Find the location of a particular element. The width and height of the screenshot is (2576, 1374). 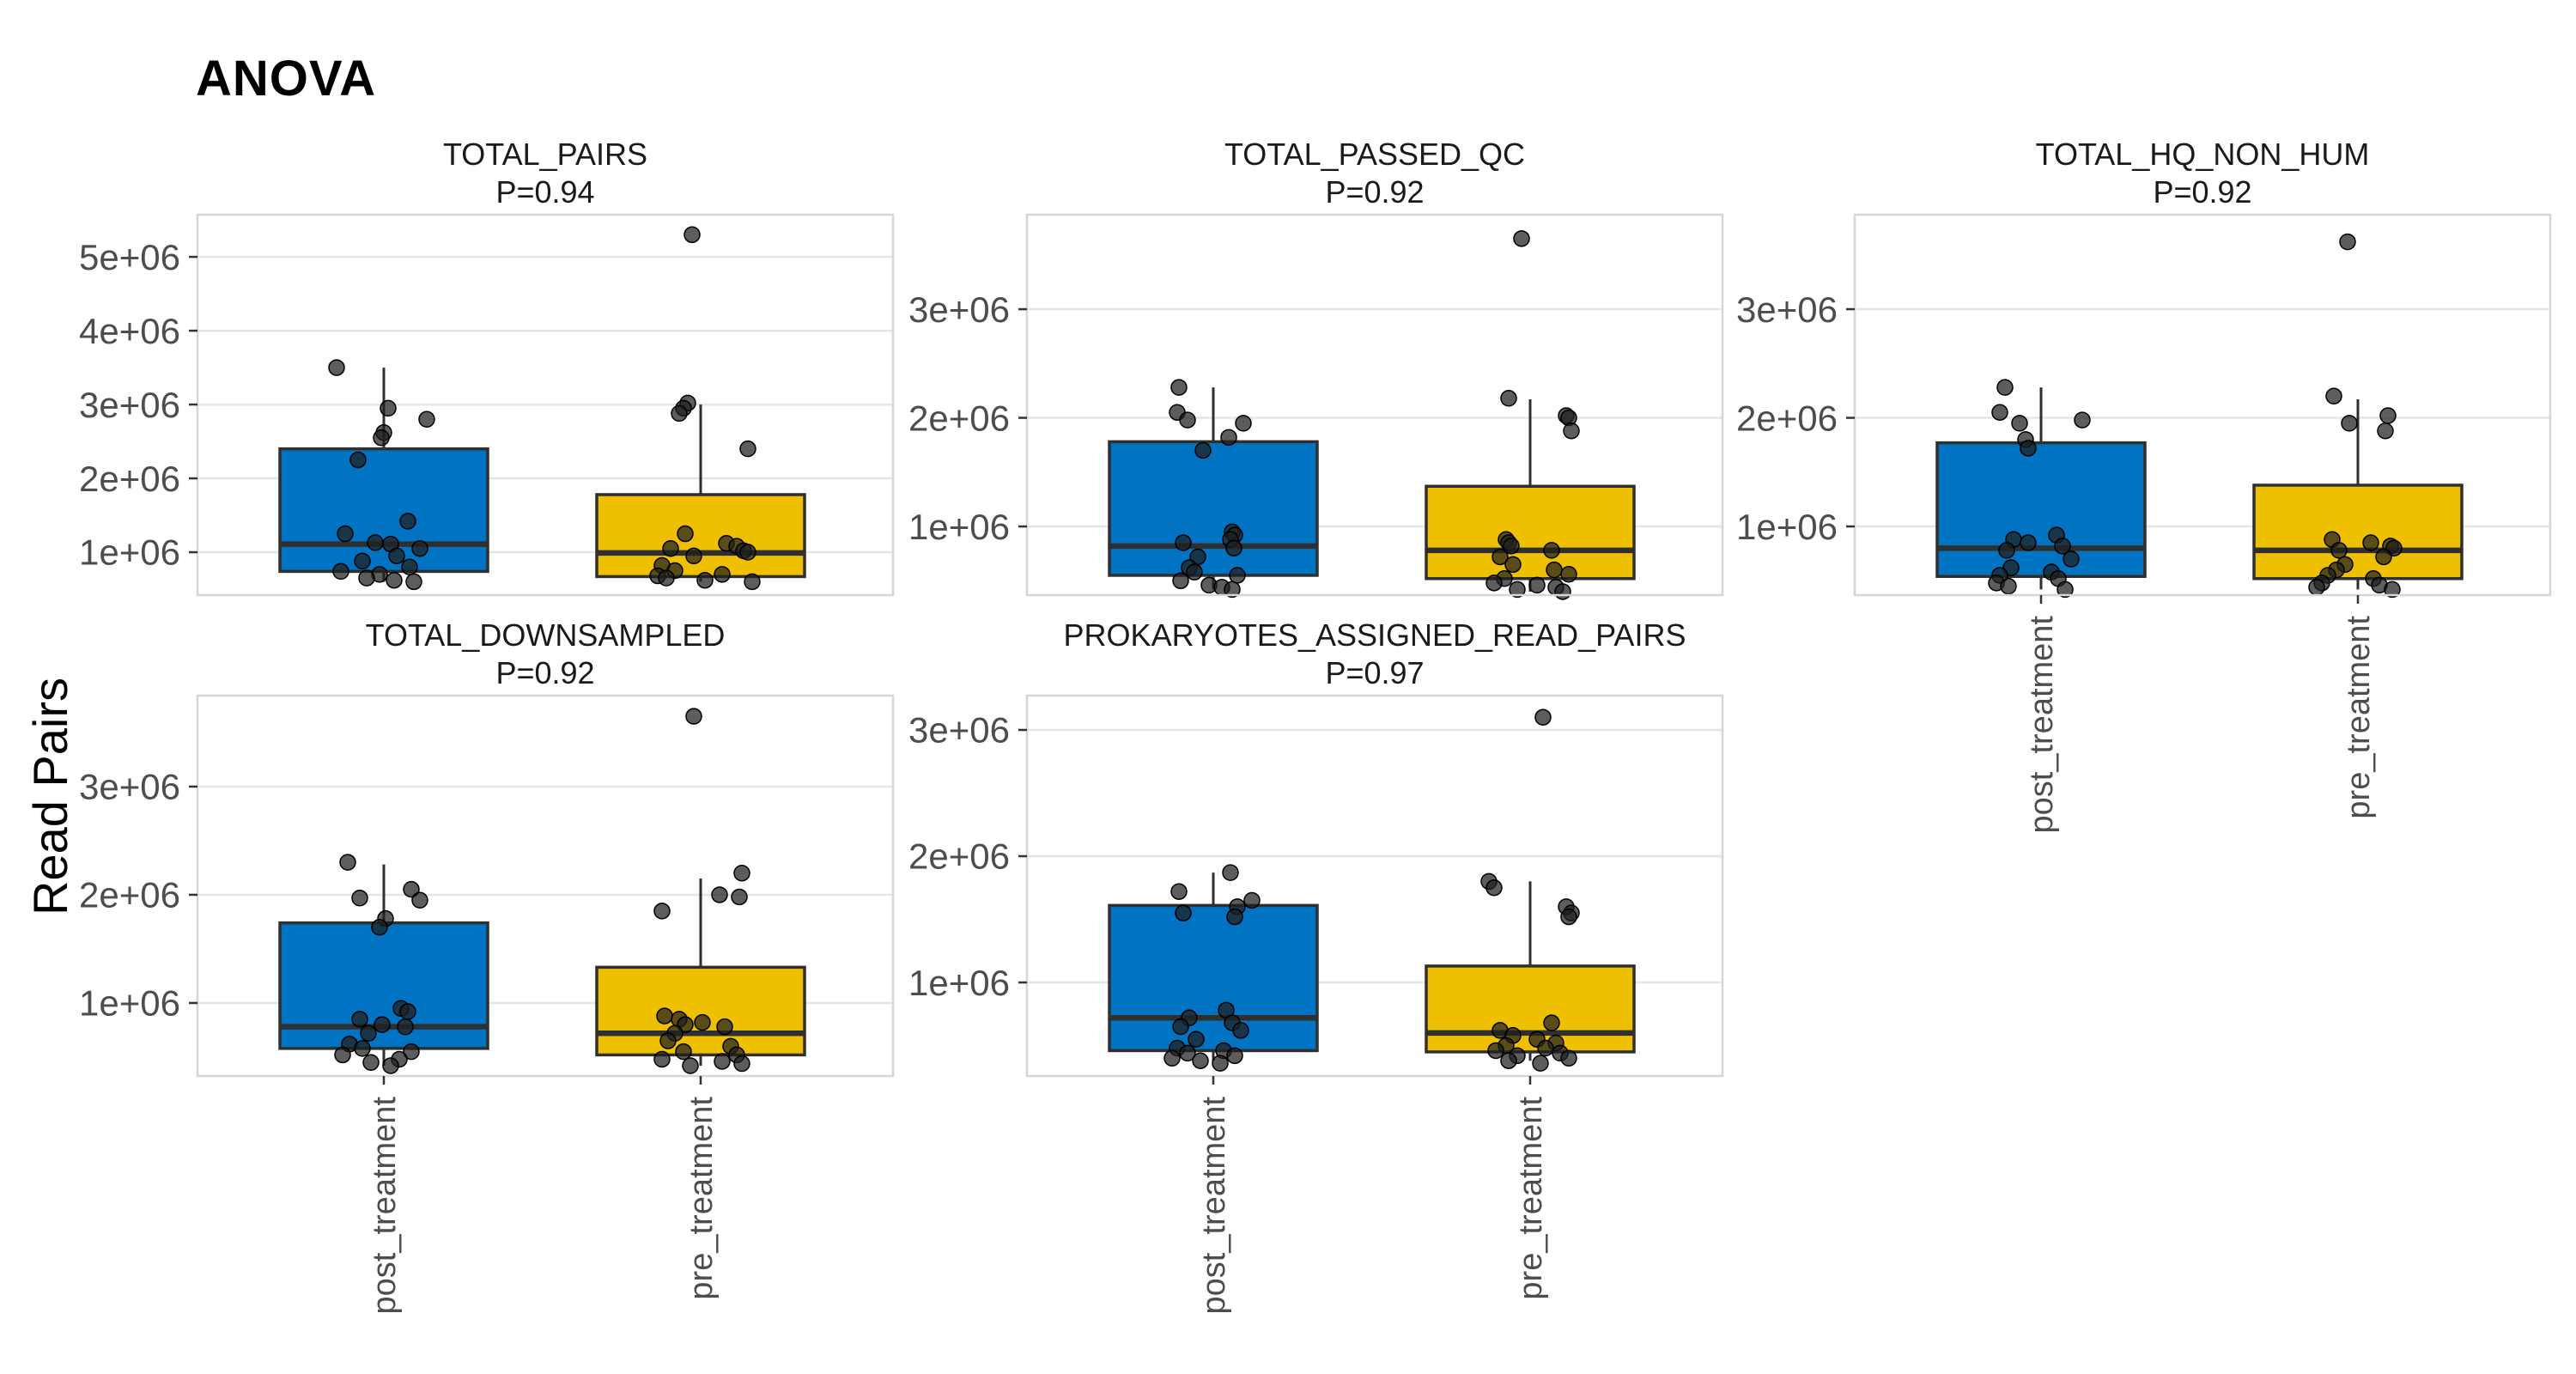

facet-title-block: TOTAL_PAIRS P=0.94 is located at coordinates (545, 173).